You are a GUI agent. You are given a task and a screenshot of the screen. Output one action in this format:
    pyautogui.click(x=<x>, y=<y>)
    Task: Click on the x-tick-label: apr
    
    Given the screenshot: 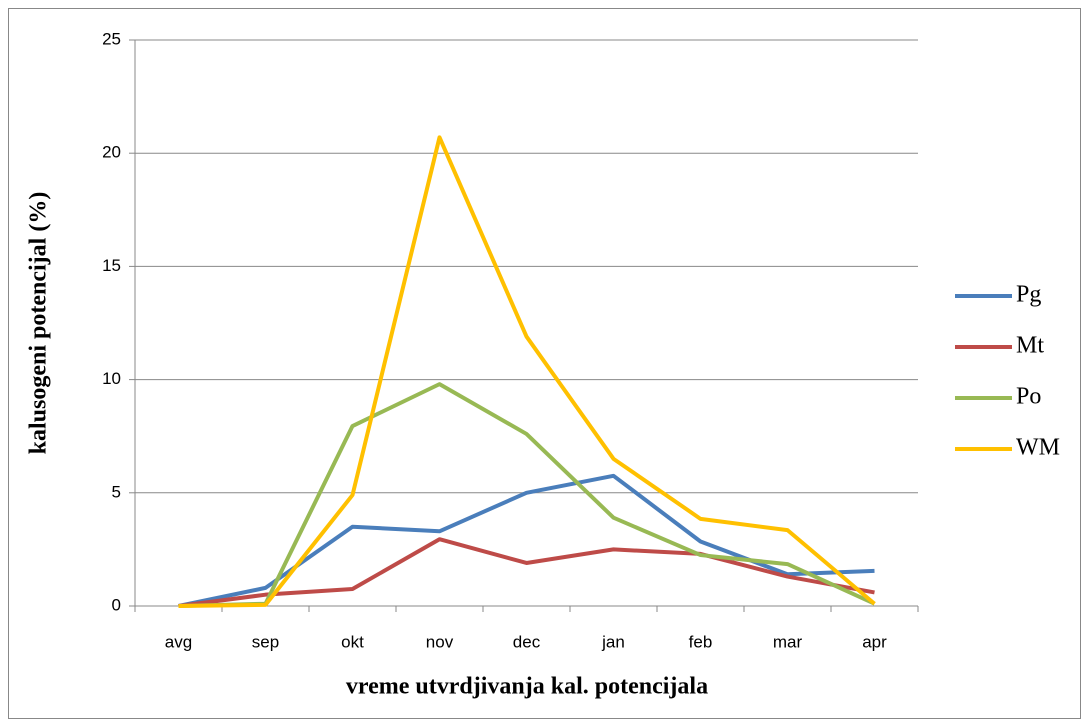 What is the action you would take?
    pyautogui.click(x=874, y=641)
    